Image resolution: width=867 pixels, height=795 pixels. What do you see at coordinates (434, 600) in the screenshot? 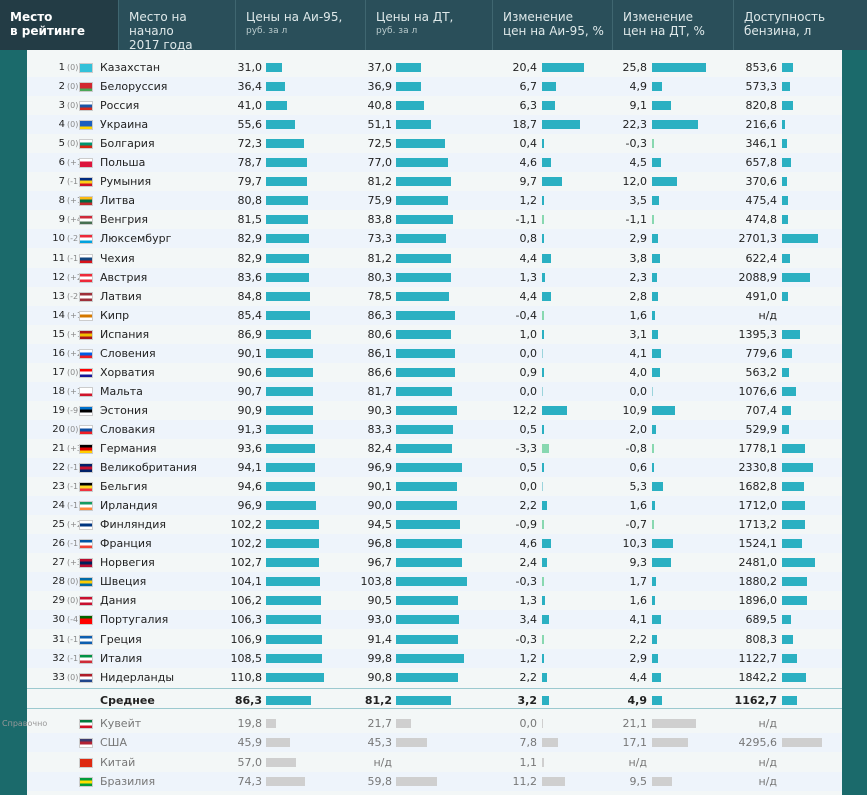
I see `table-row: 29 (0) Дания 106,2 90,5 1,3 1,6 1896,0` at bounding box center [434, 600].